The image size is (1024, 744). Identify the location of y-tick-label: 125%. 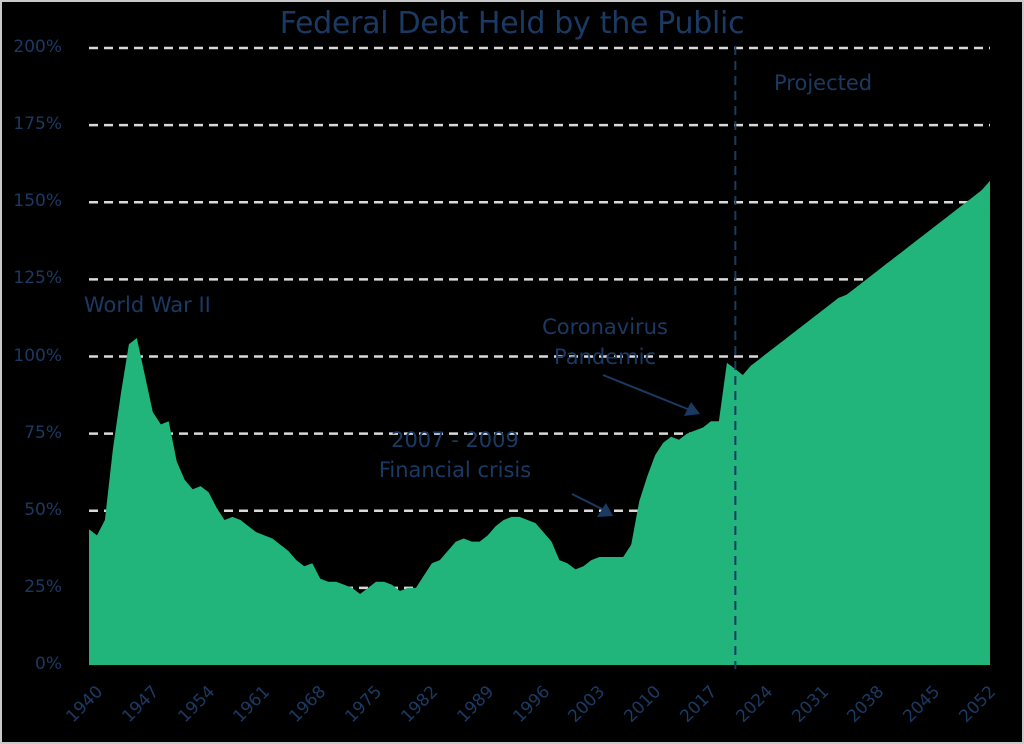
(37, 278).